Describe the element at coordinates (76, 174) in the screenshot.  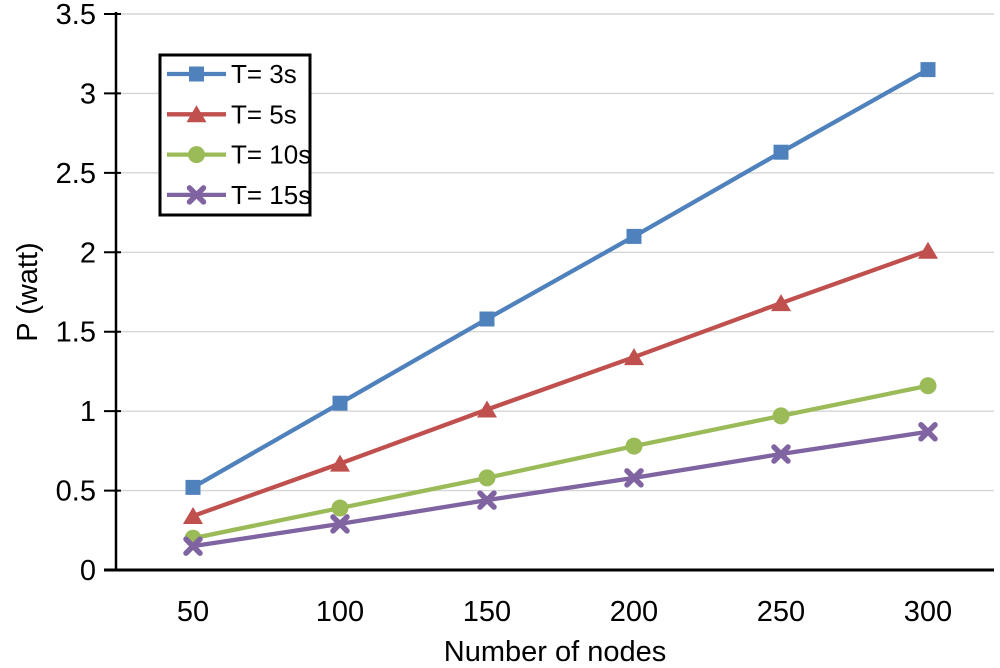
I see `y-tick-label: 2.5` at that location.